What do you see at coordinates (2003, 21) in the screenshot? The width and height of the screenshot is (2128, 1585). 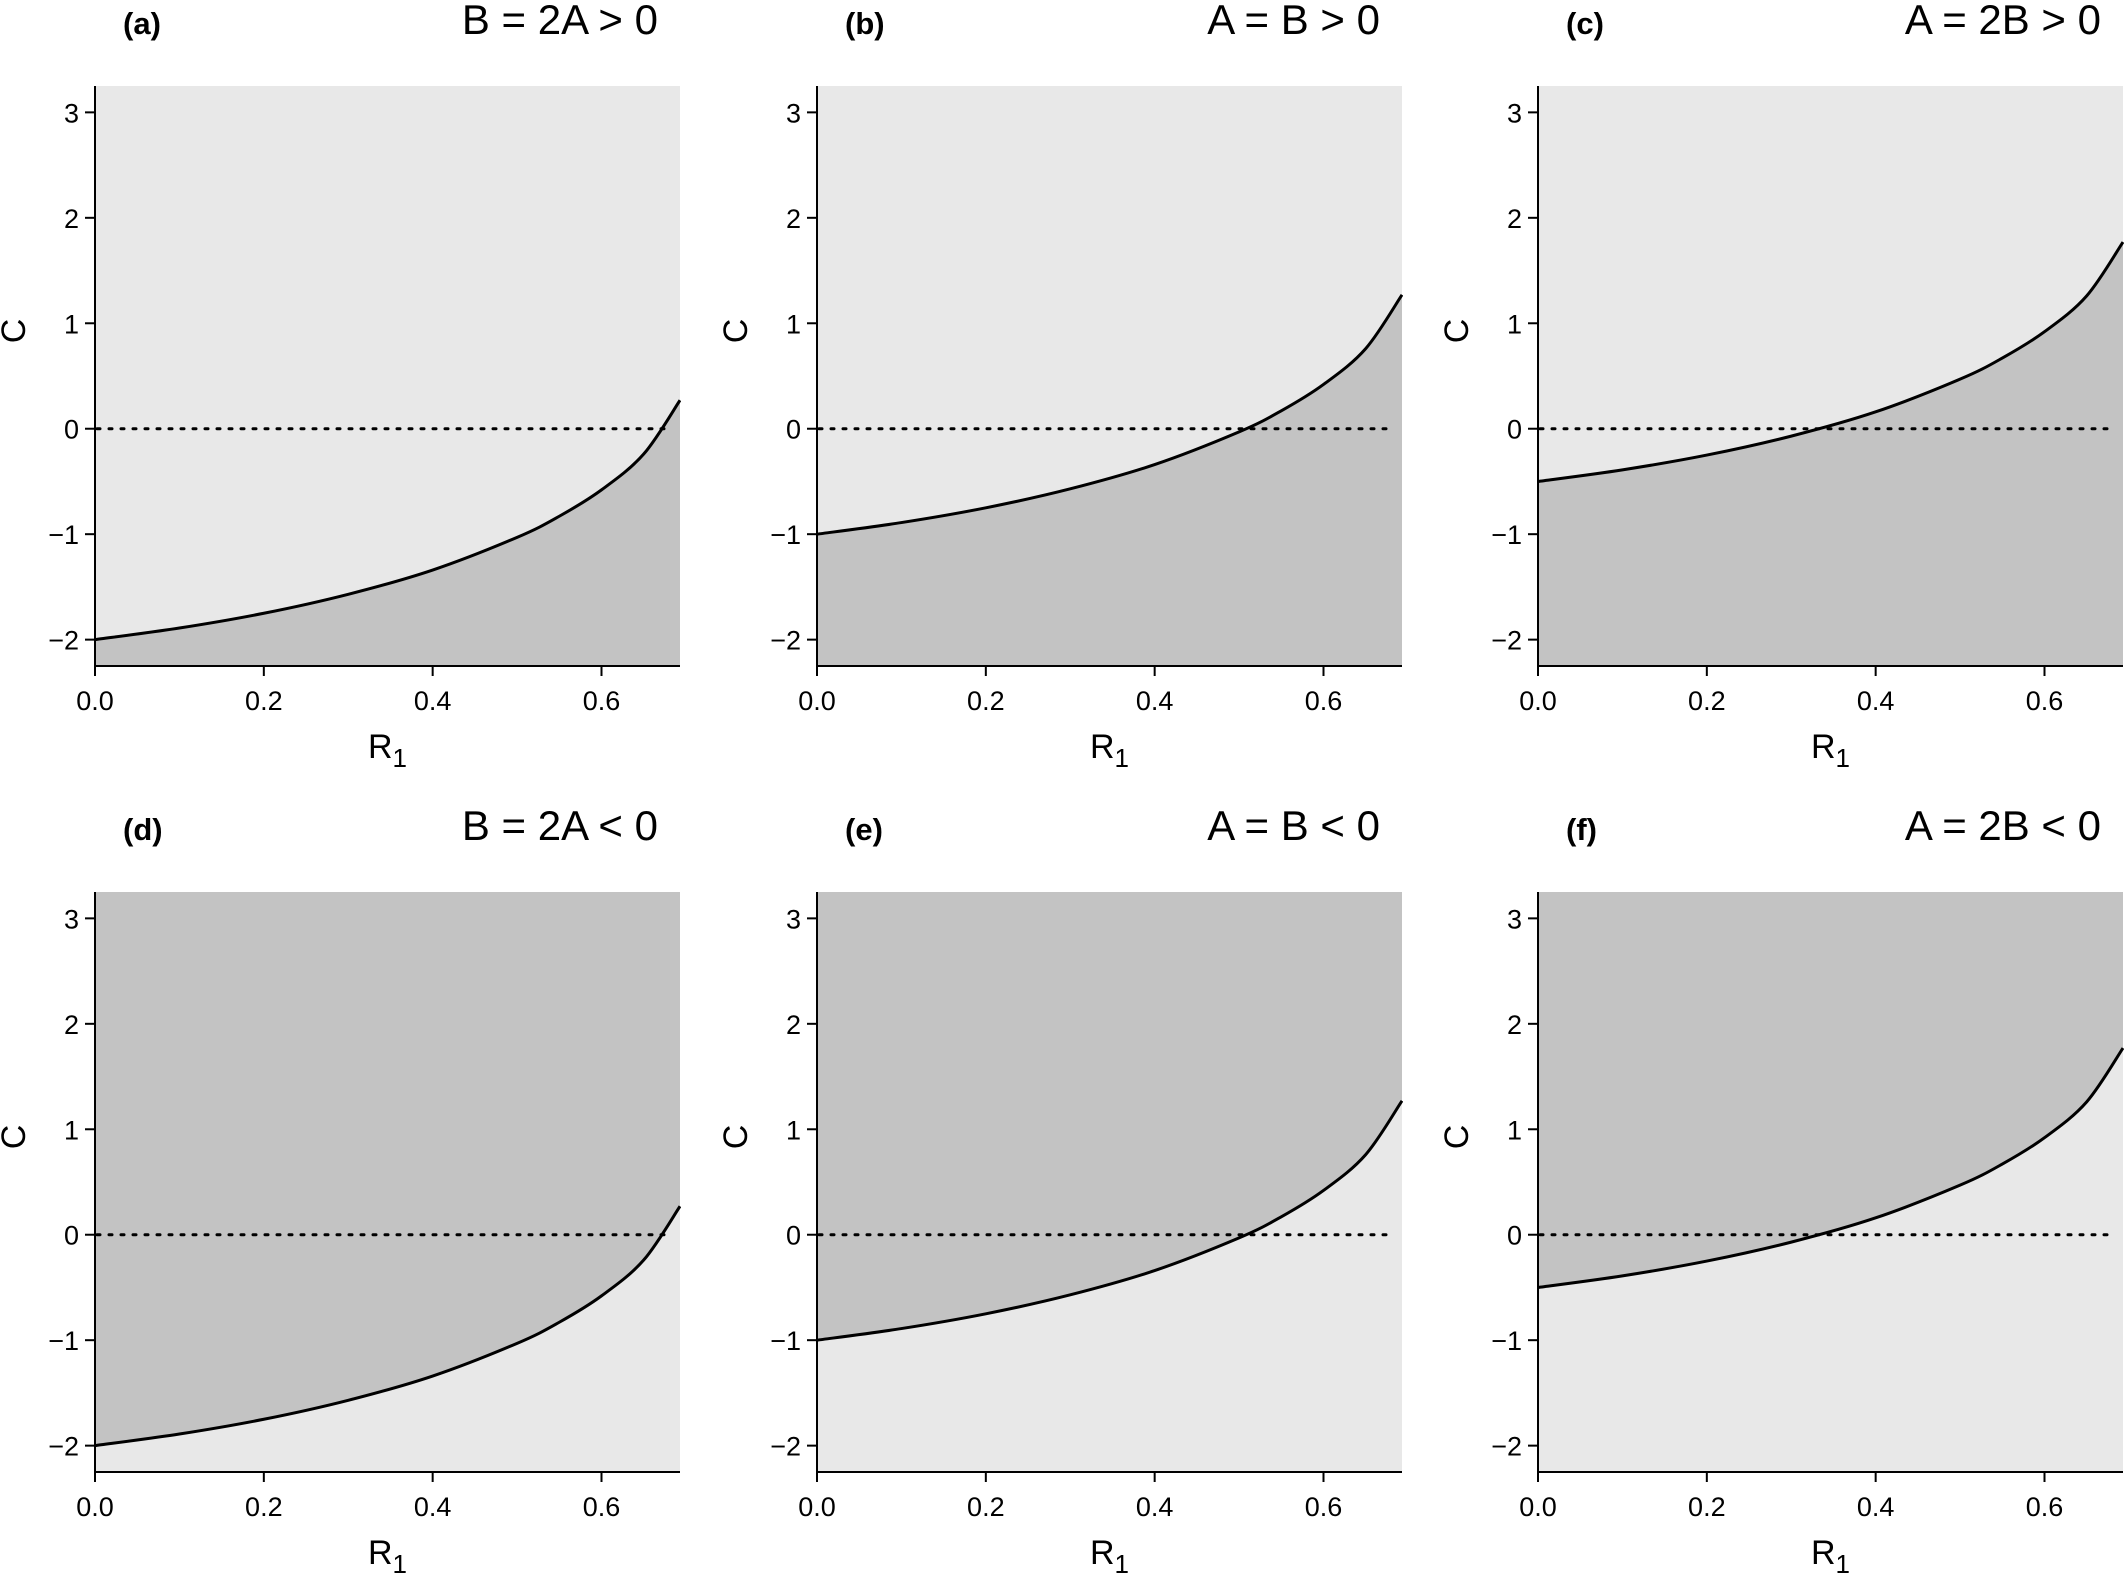 I see `panel-title: A = 2B > 0` at bounding box center [2003, 21].